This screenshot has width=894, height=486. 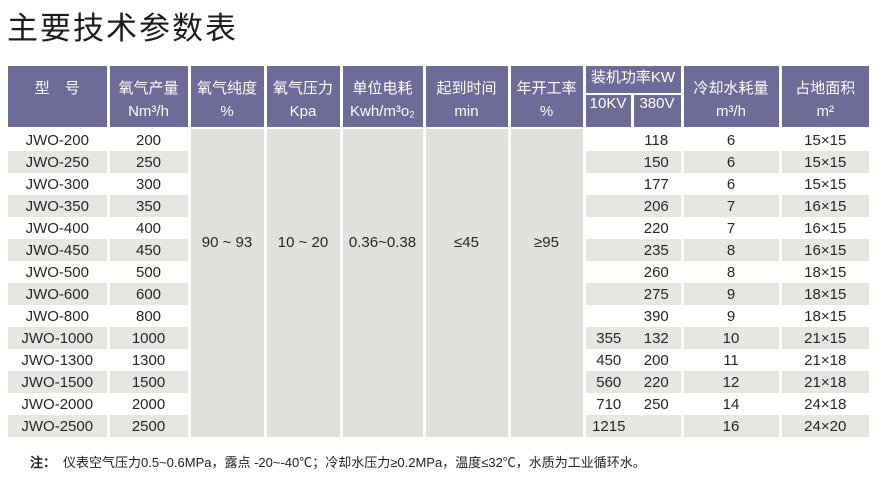 I want to click on cell-380v: 275, so click(x=657, y=294).